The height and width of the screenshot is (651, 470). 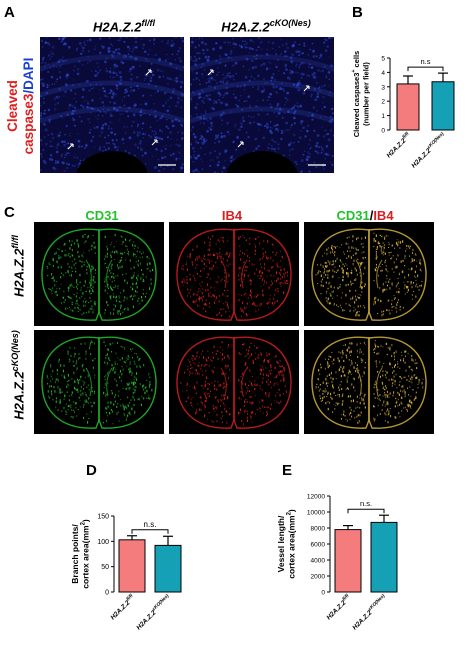 I want to click on micrograph-cd31-floxed, so click(x=99, y=274).